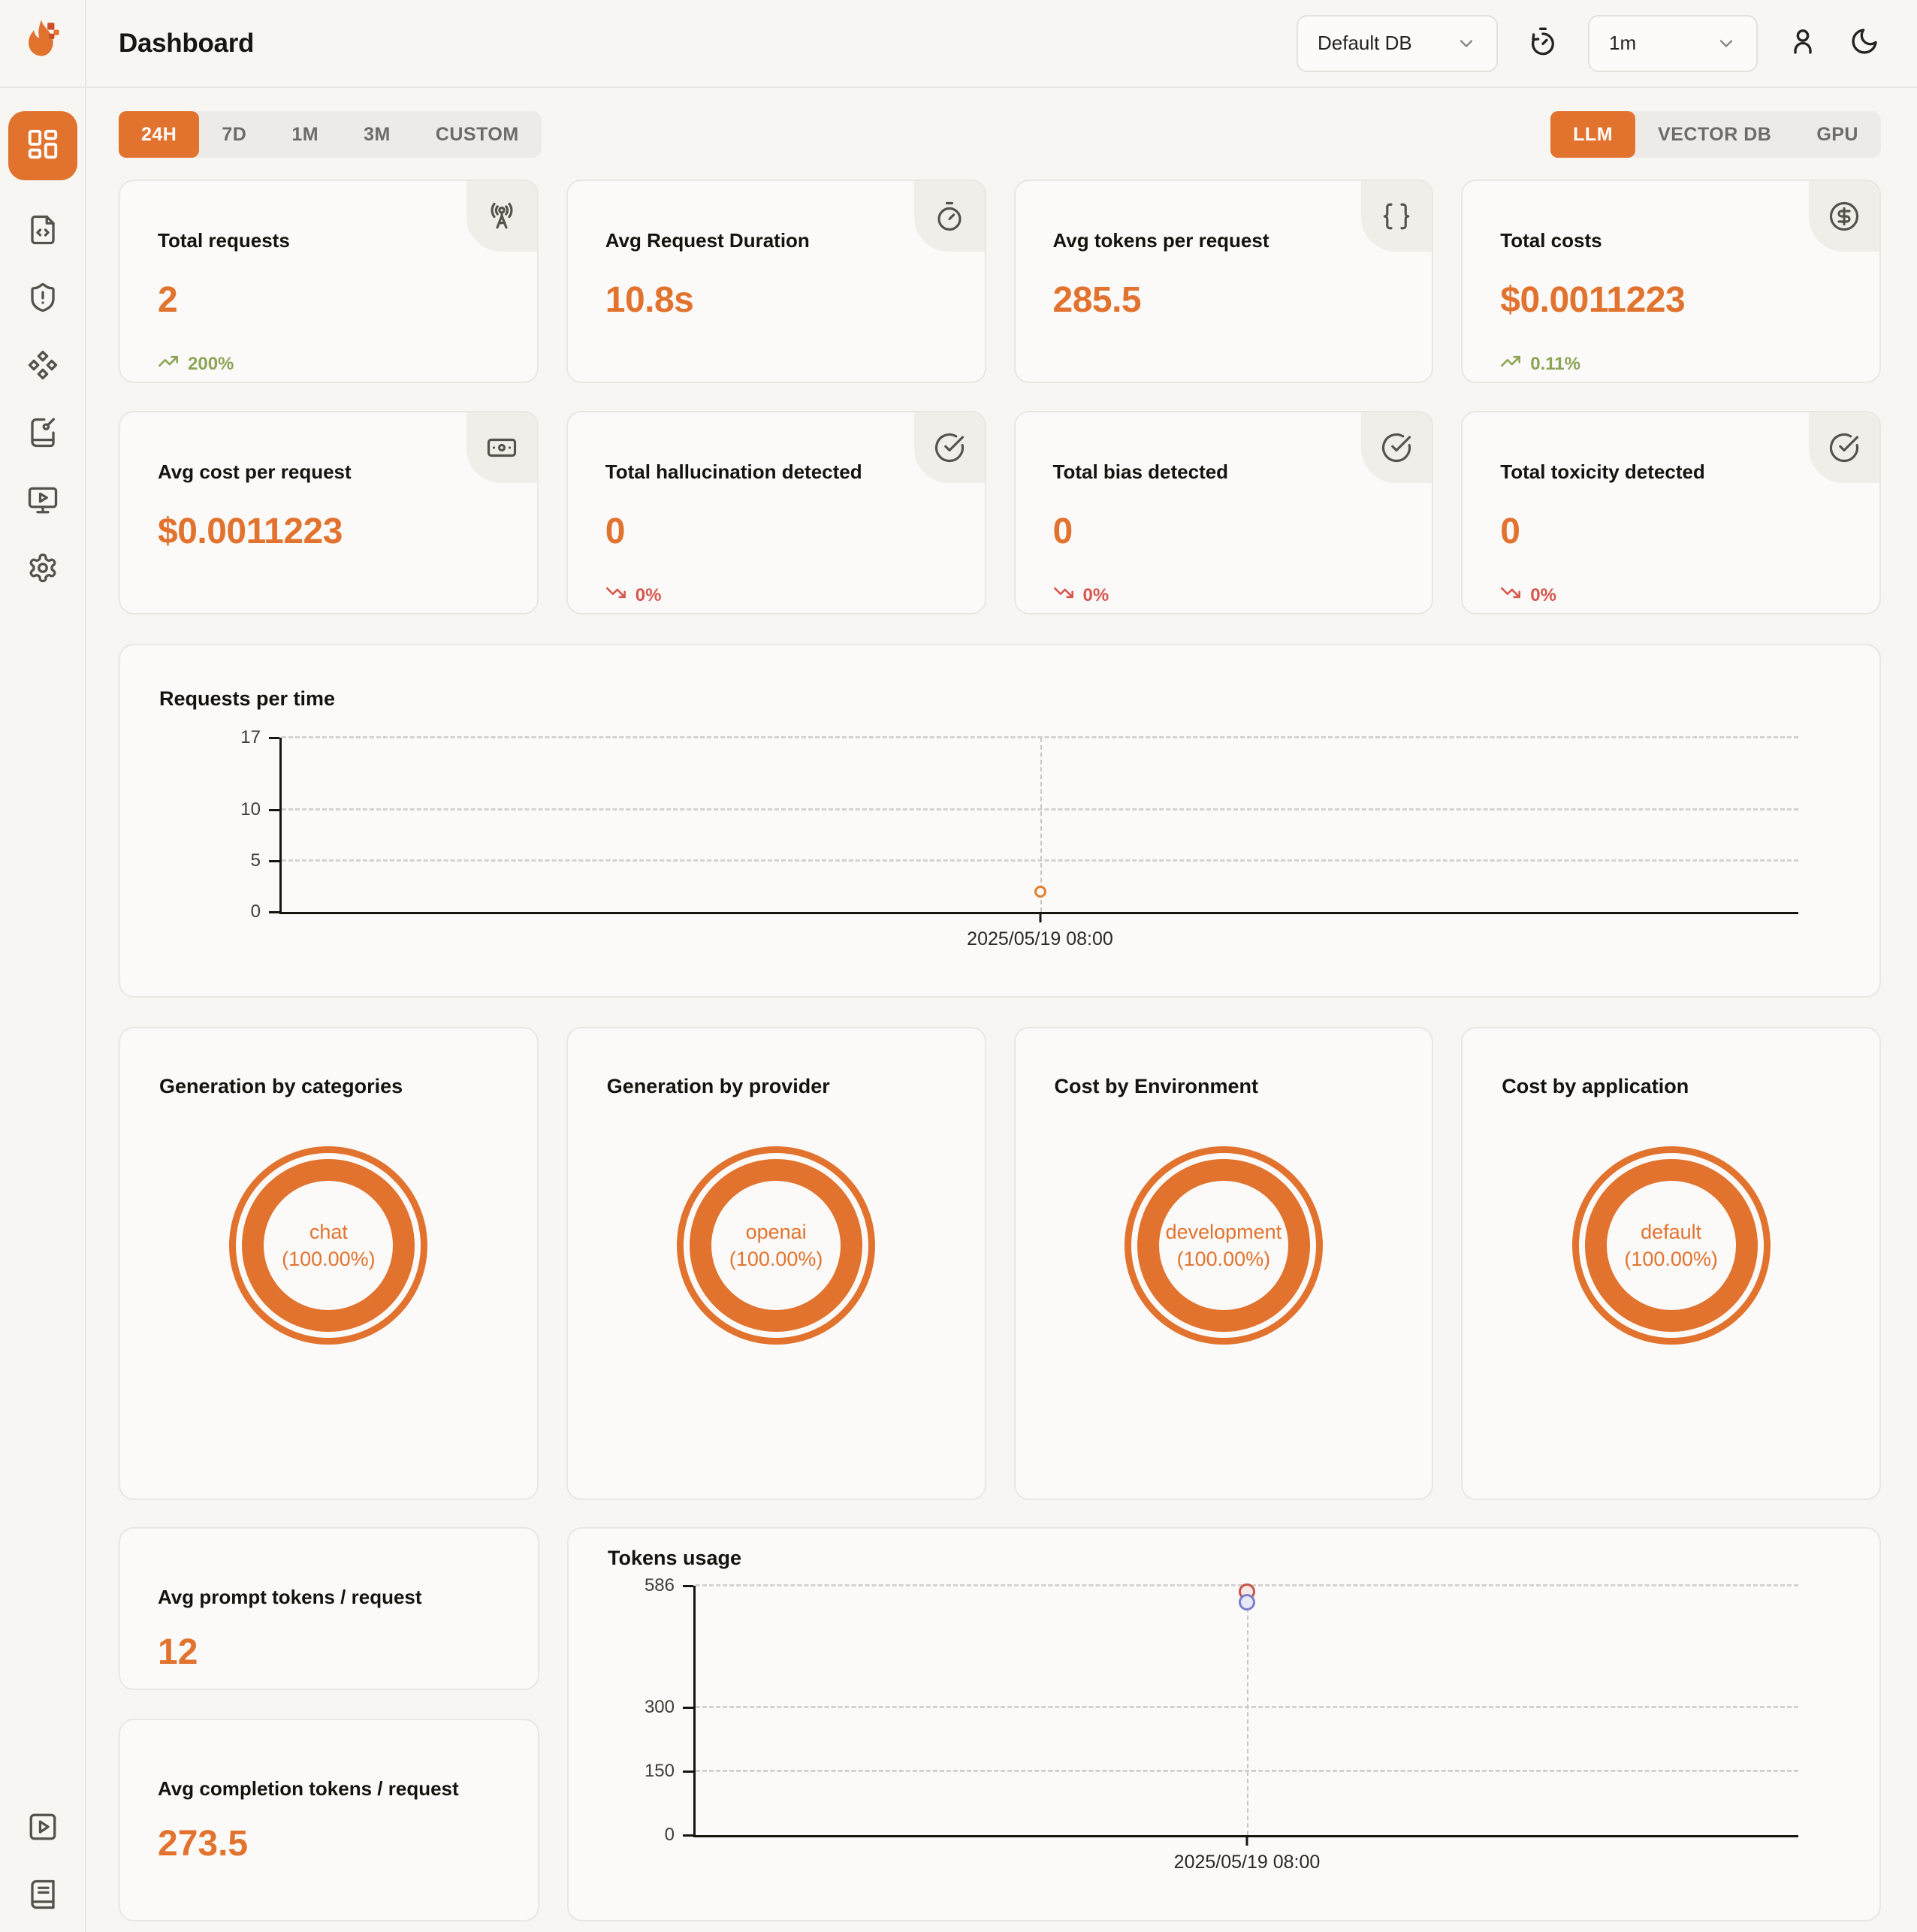 The image size is (1917, 1932). What do you see at coordinates (949, 216) in the screenshot?
I see `timer-icon` at bounding box center [949, 216].